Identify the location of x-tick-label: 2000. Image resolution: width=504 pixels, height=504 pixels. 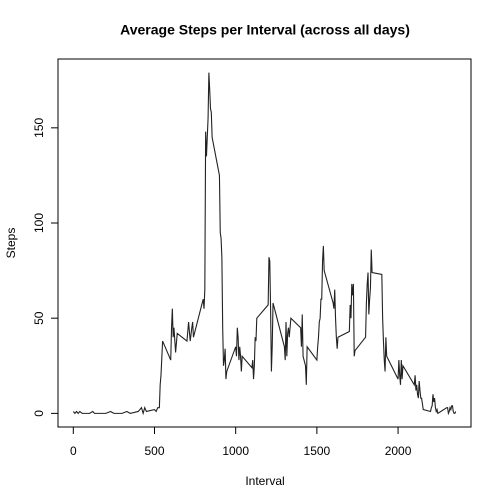
(398, 451).